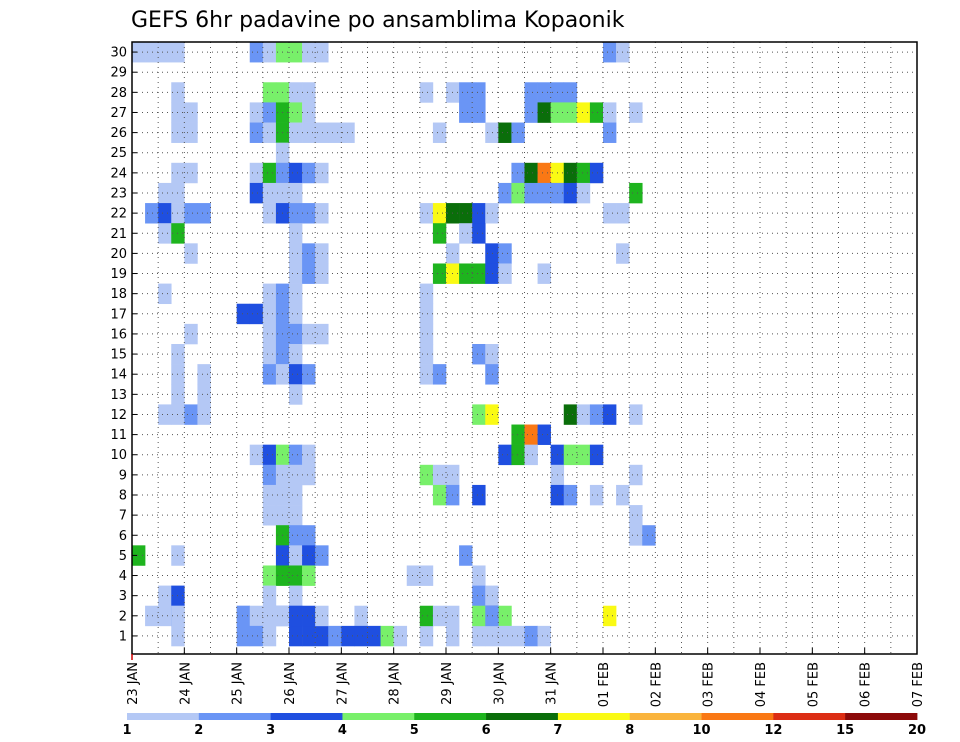  I want to click on y-tick-label: 3, so click(123, 596).